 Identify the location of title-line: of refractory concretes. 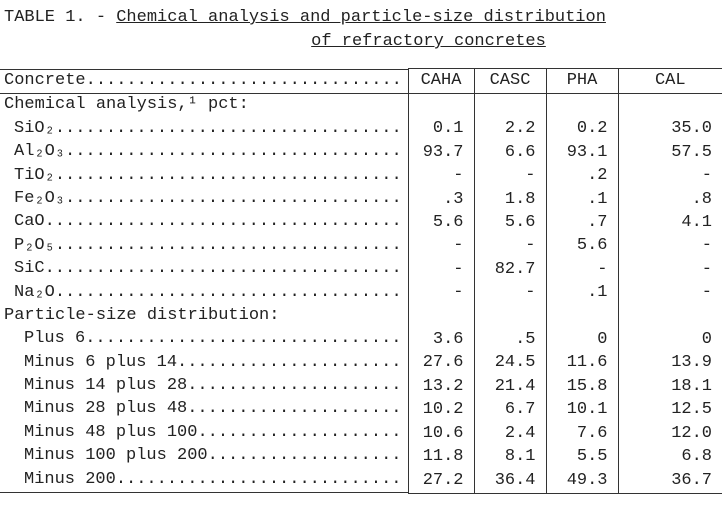
(363, 42).